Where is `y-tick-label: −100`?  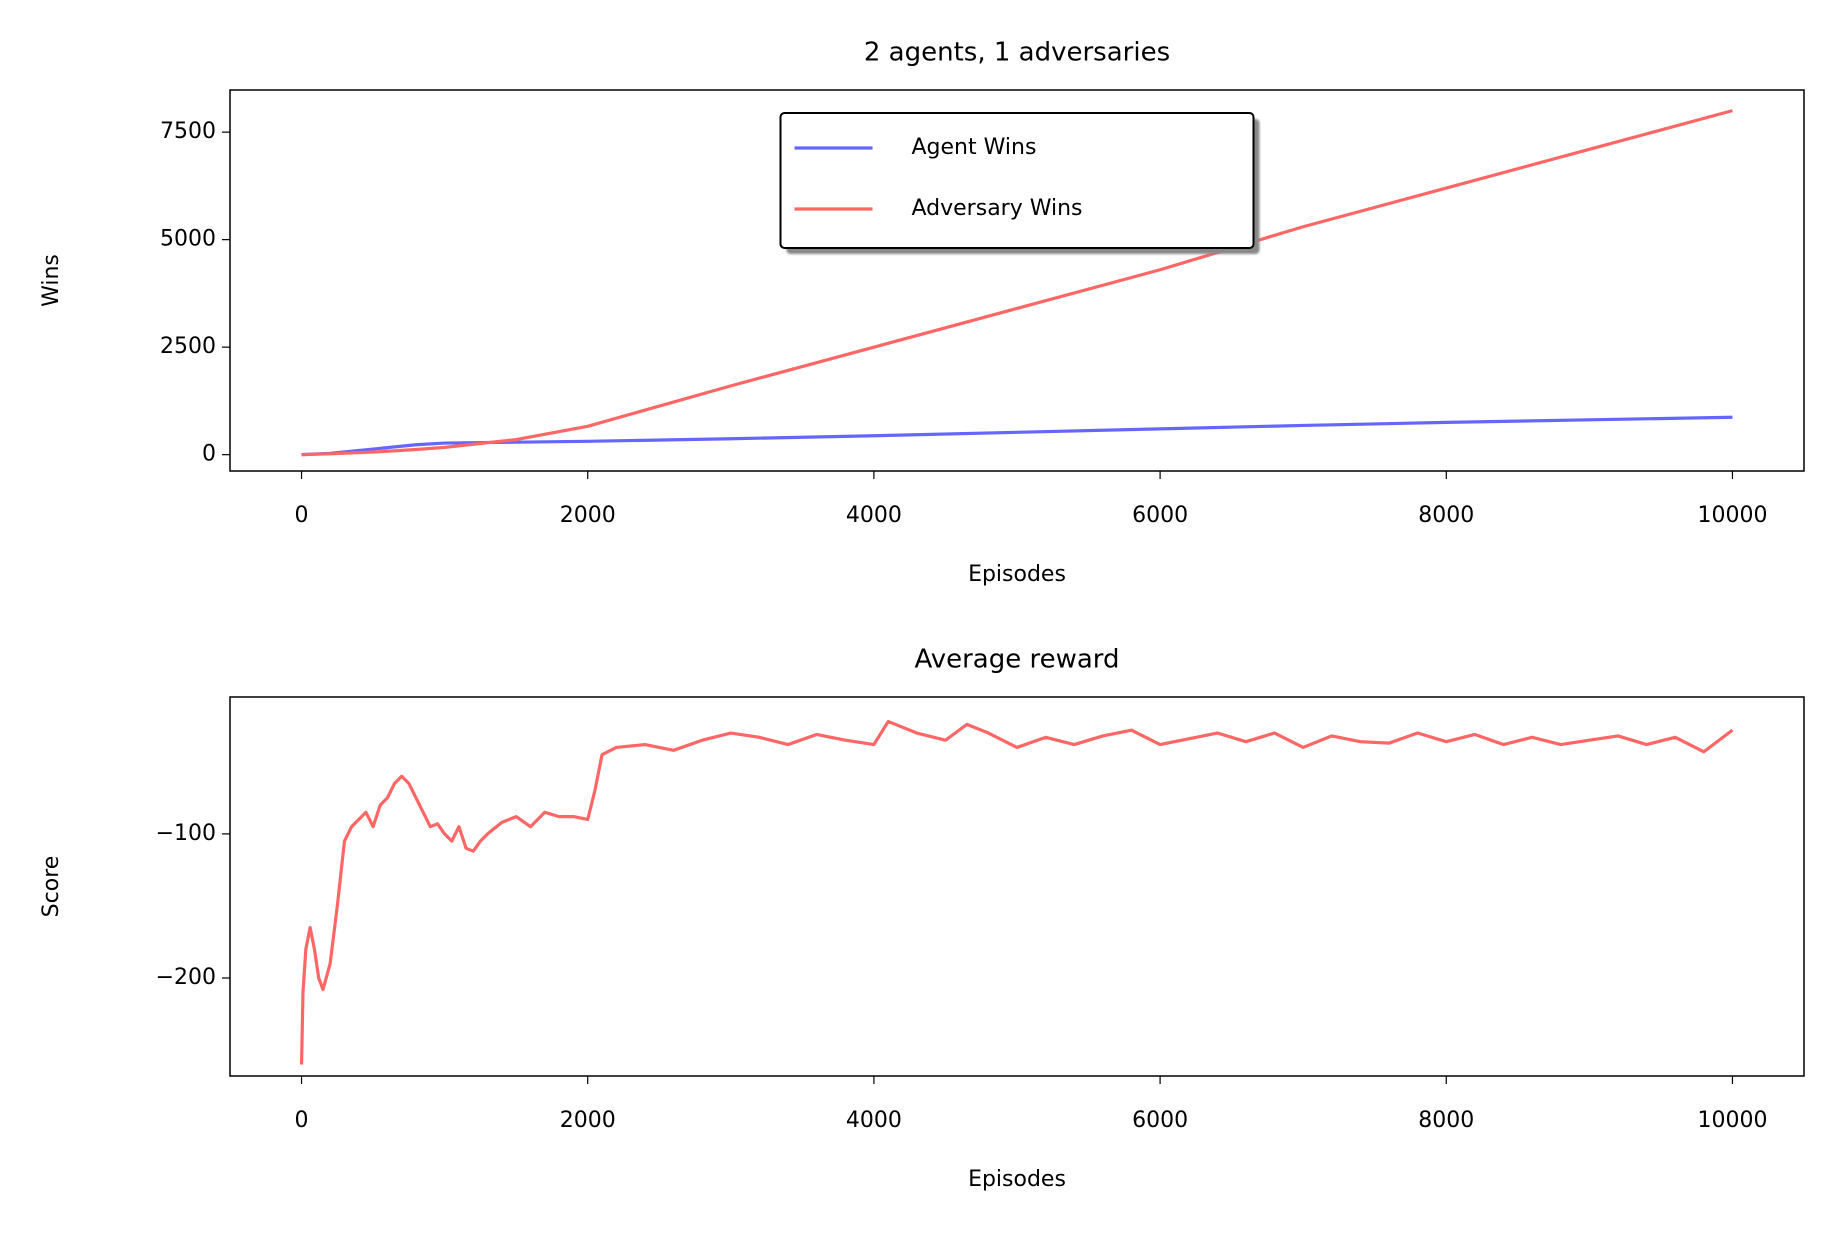 y-tick-label: −100 is located at coordinates (186, 833).